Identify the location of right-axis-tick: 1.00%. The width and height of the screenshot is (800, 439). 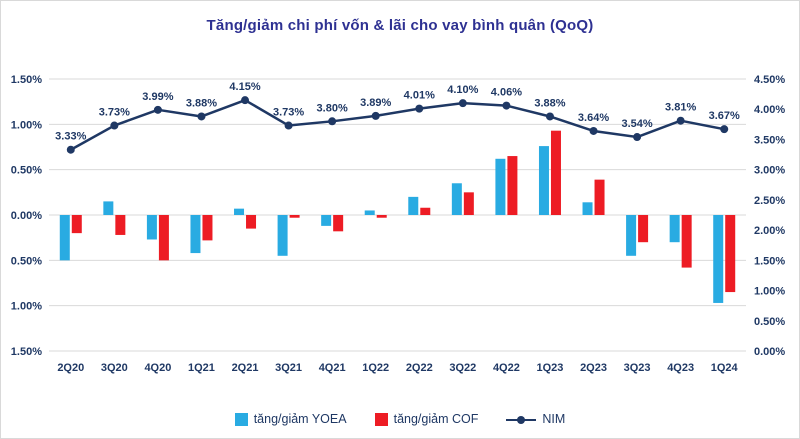
(769, 292).